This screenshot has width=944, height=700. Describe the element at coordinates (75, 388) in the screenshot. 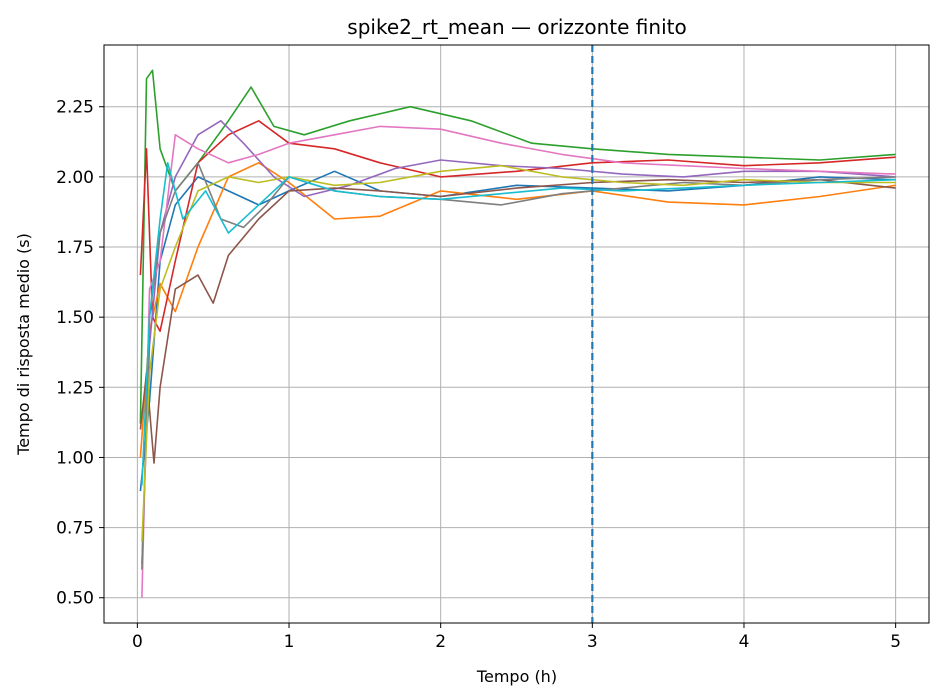

I see `y-tick-label: 1.25` at that location.